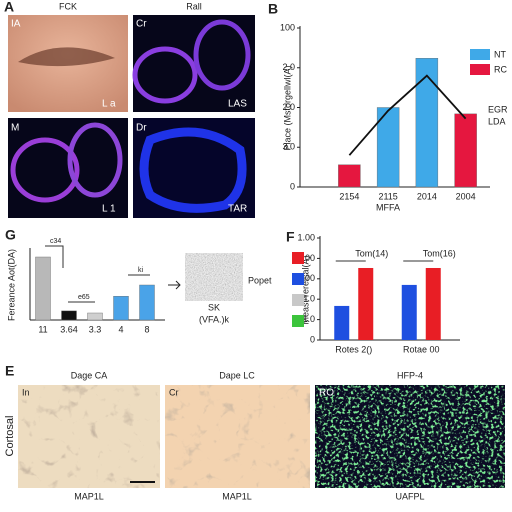  What do you see at coordinates (214, 319) in the screenshot?
I see `image-label: (VFA.)k` at bounding box center [214, 319].